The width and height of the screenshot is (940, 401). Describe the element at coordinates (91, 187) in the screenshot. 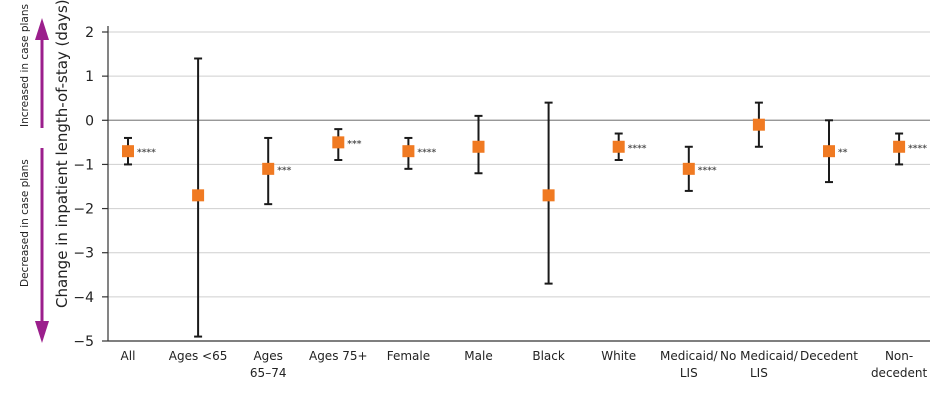

I see `y-axis: 2 1 0 −1 −2 −3 −4 −5` at that location.